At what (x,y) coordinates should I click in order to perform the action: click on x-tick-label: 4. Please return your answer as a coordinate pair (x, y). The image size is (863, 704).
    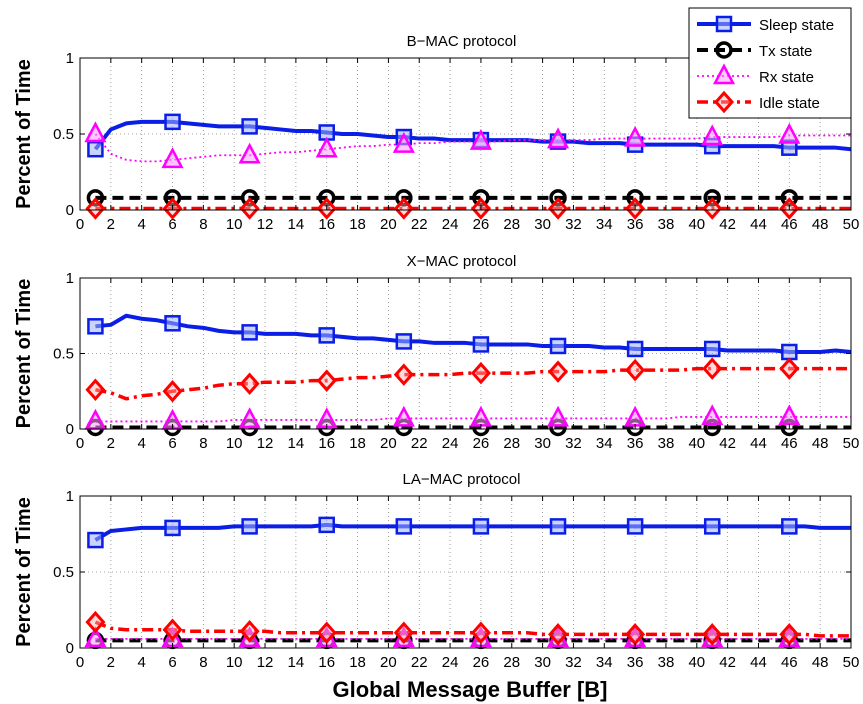
    Looking at the image, I should click on (142, 224).